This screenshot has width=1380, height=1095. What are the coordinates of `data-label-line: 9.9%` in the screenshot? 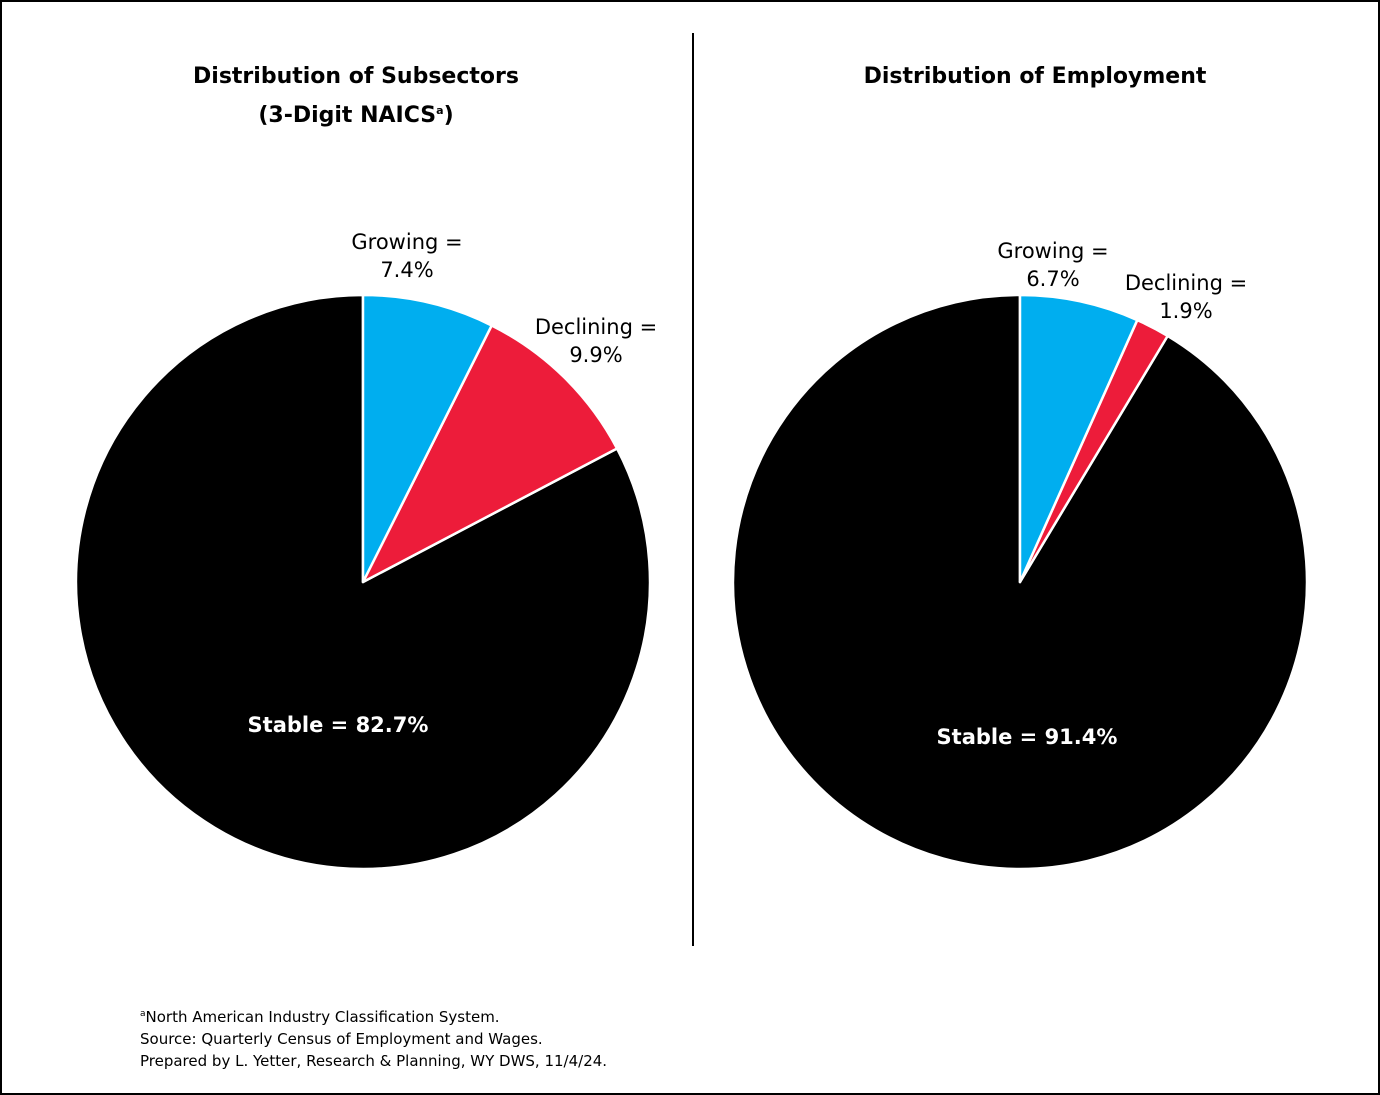 It's located at (595, 355).